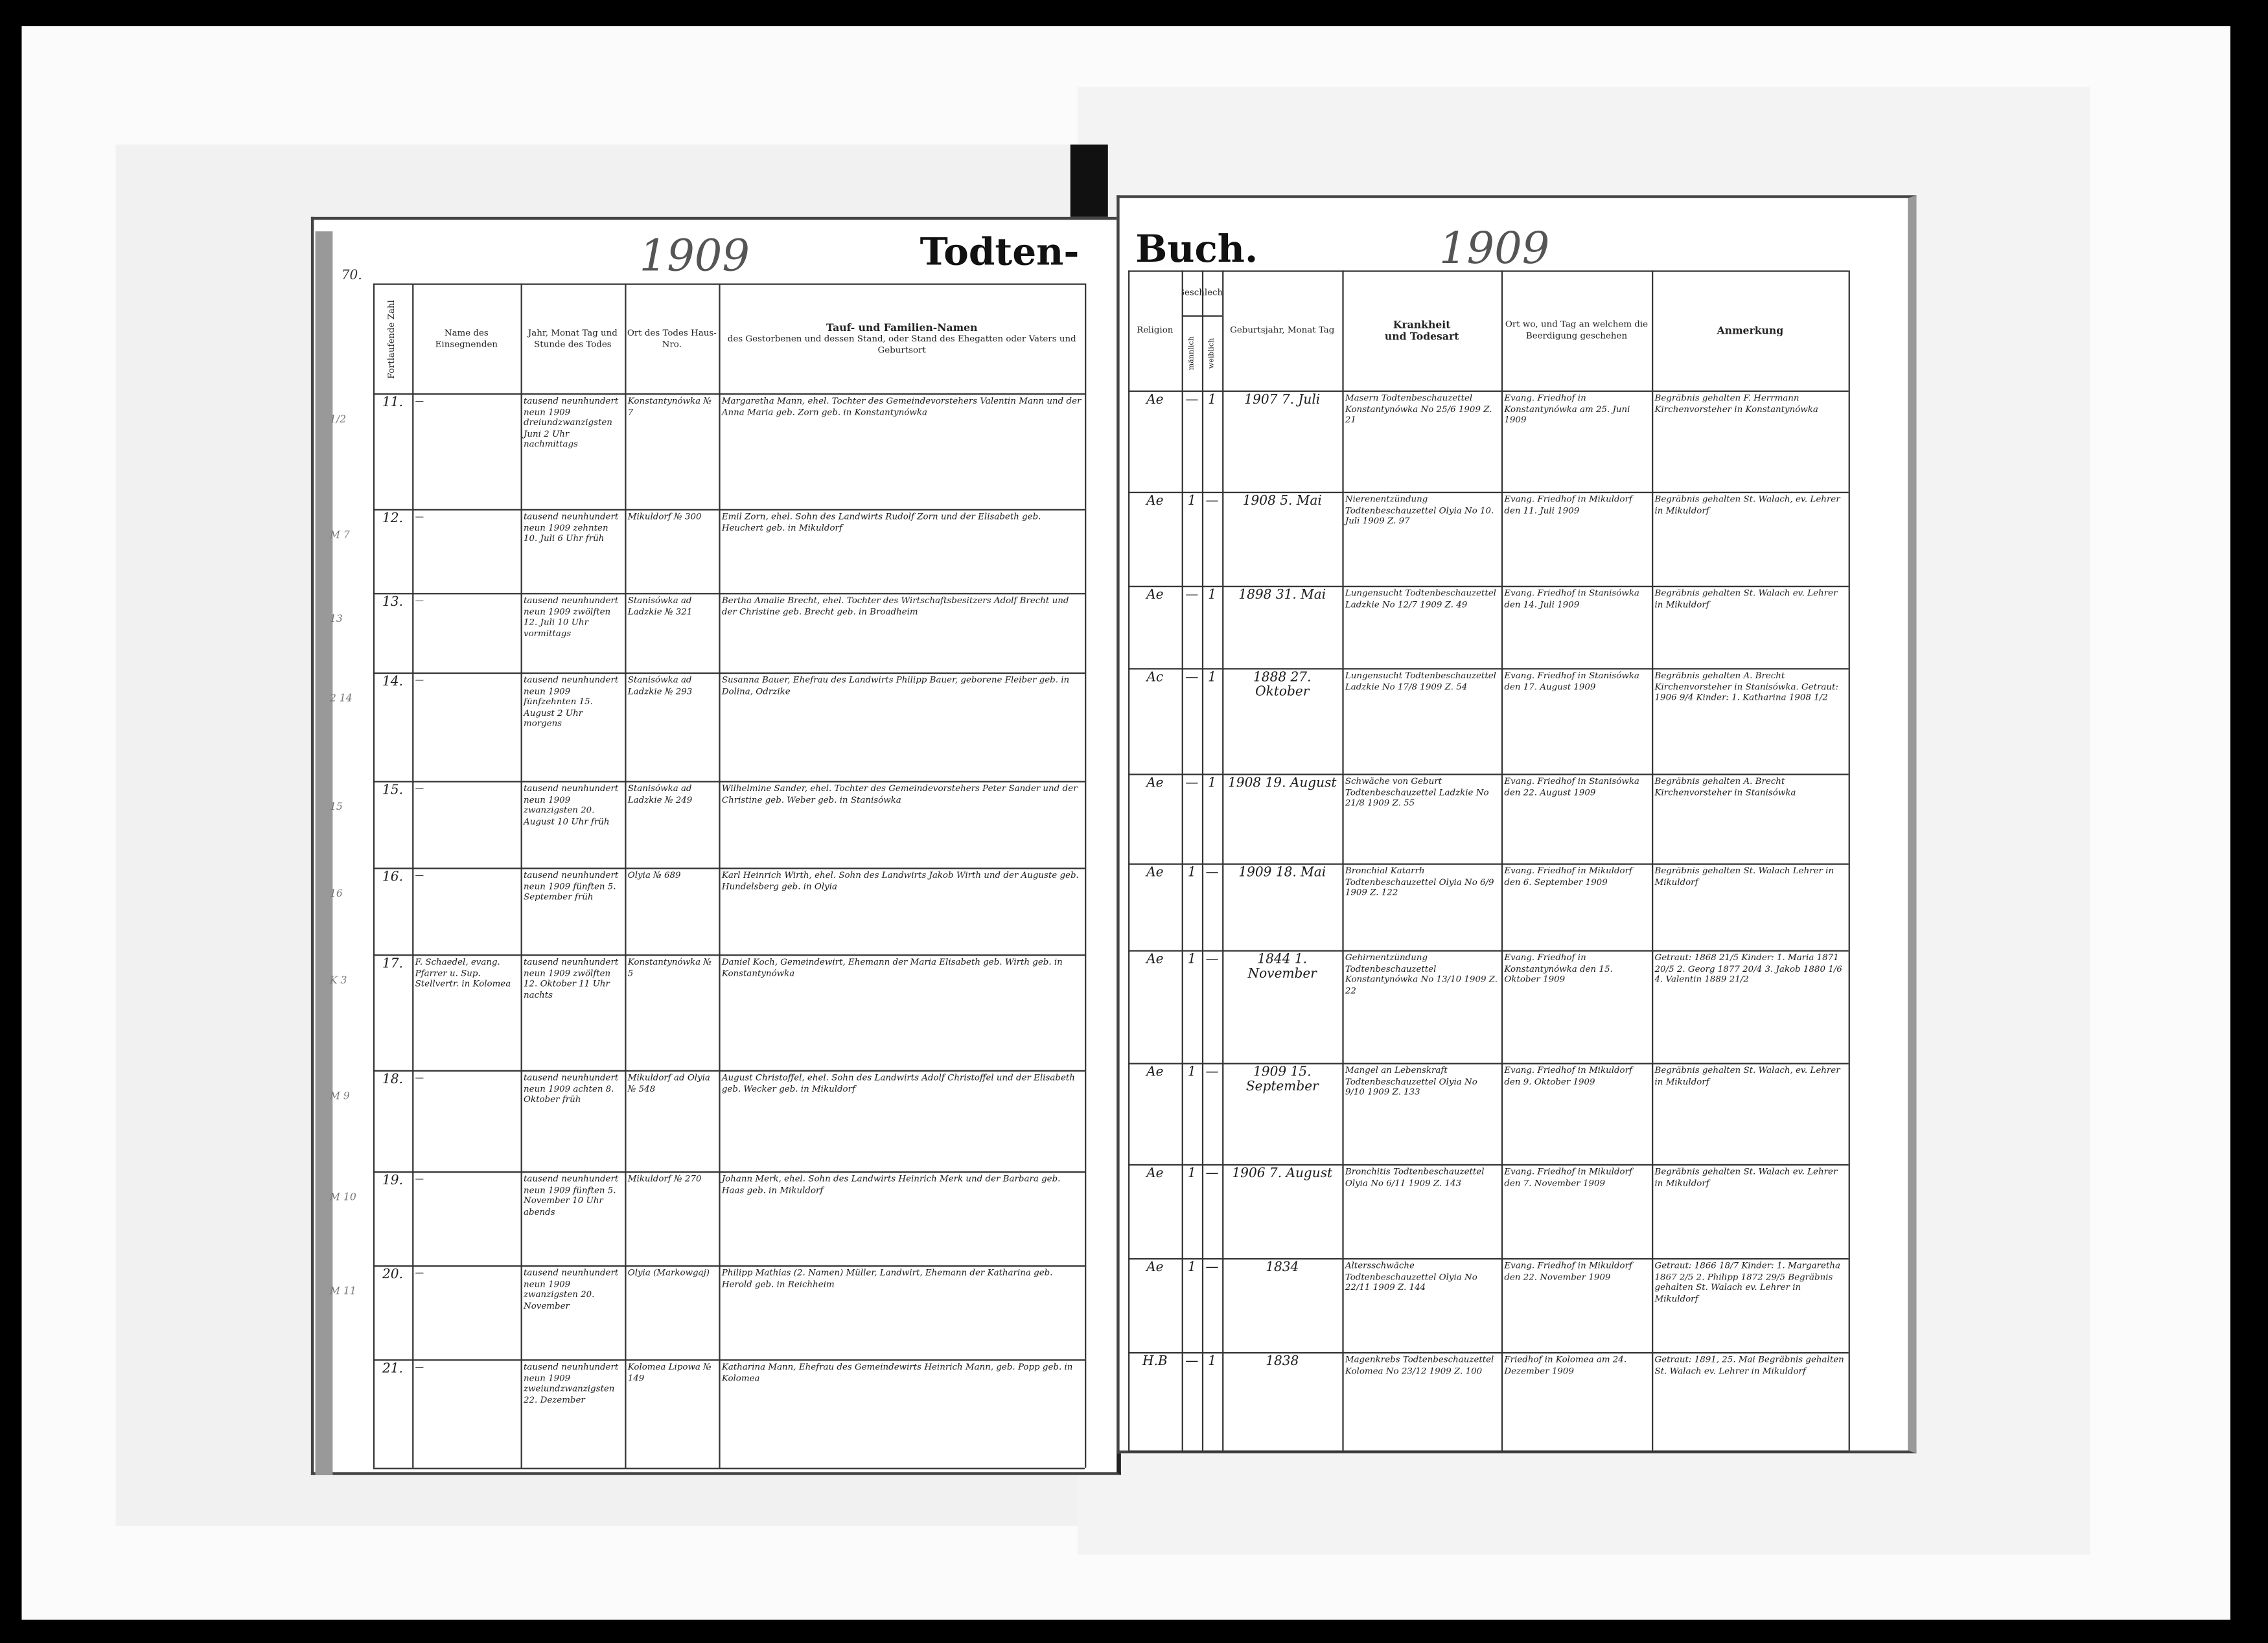  I want to click on header-subtitle: und Todesart, so click(1421, 336).